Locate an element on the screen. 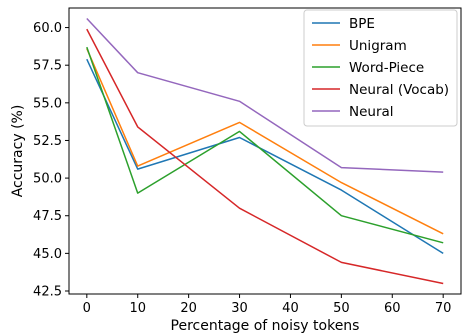 Image resolution: width=466 pixels, height=336 pixels. x-tick-label: 20 is located at coordinates (188, 308).